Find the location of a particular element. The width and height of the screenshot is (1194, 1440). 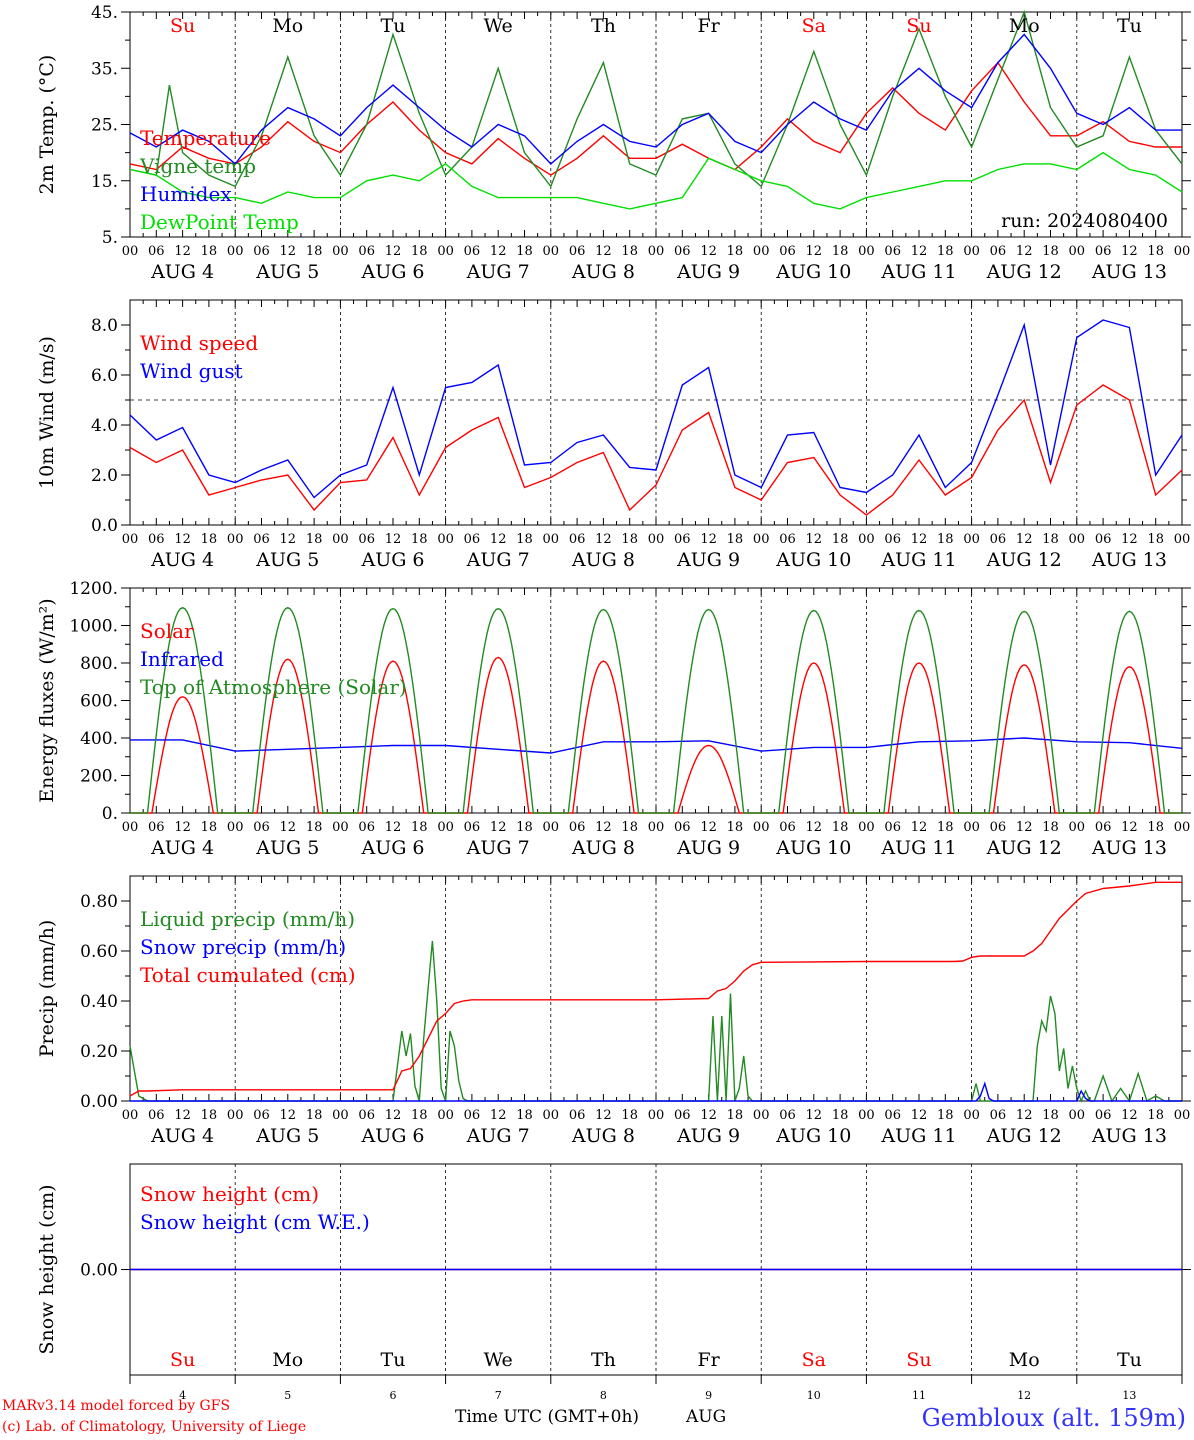

y-tick-label: 35. is located at coordinates (104, 69).